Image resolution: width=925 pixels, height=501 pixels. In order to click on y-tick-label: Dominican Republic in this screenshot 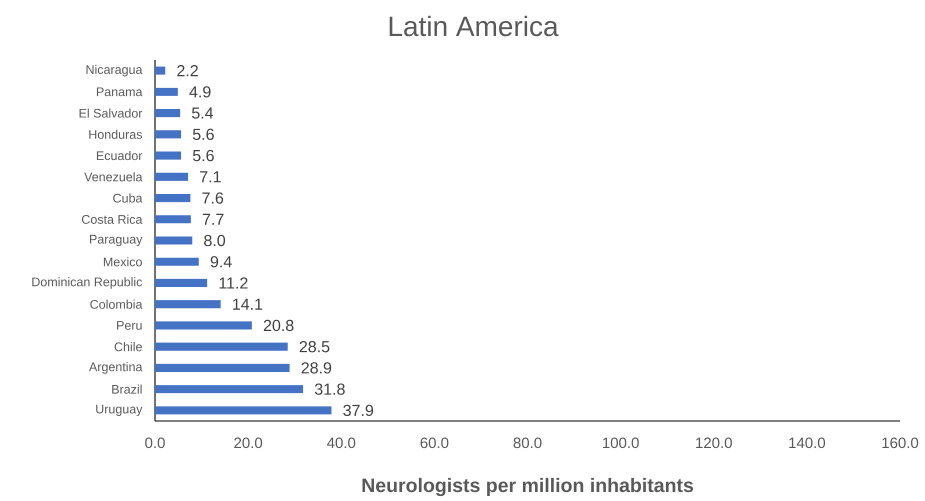, I will do `click(87, 283)`.